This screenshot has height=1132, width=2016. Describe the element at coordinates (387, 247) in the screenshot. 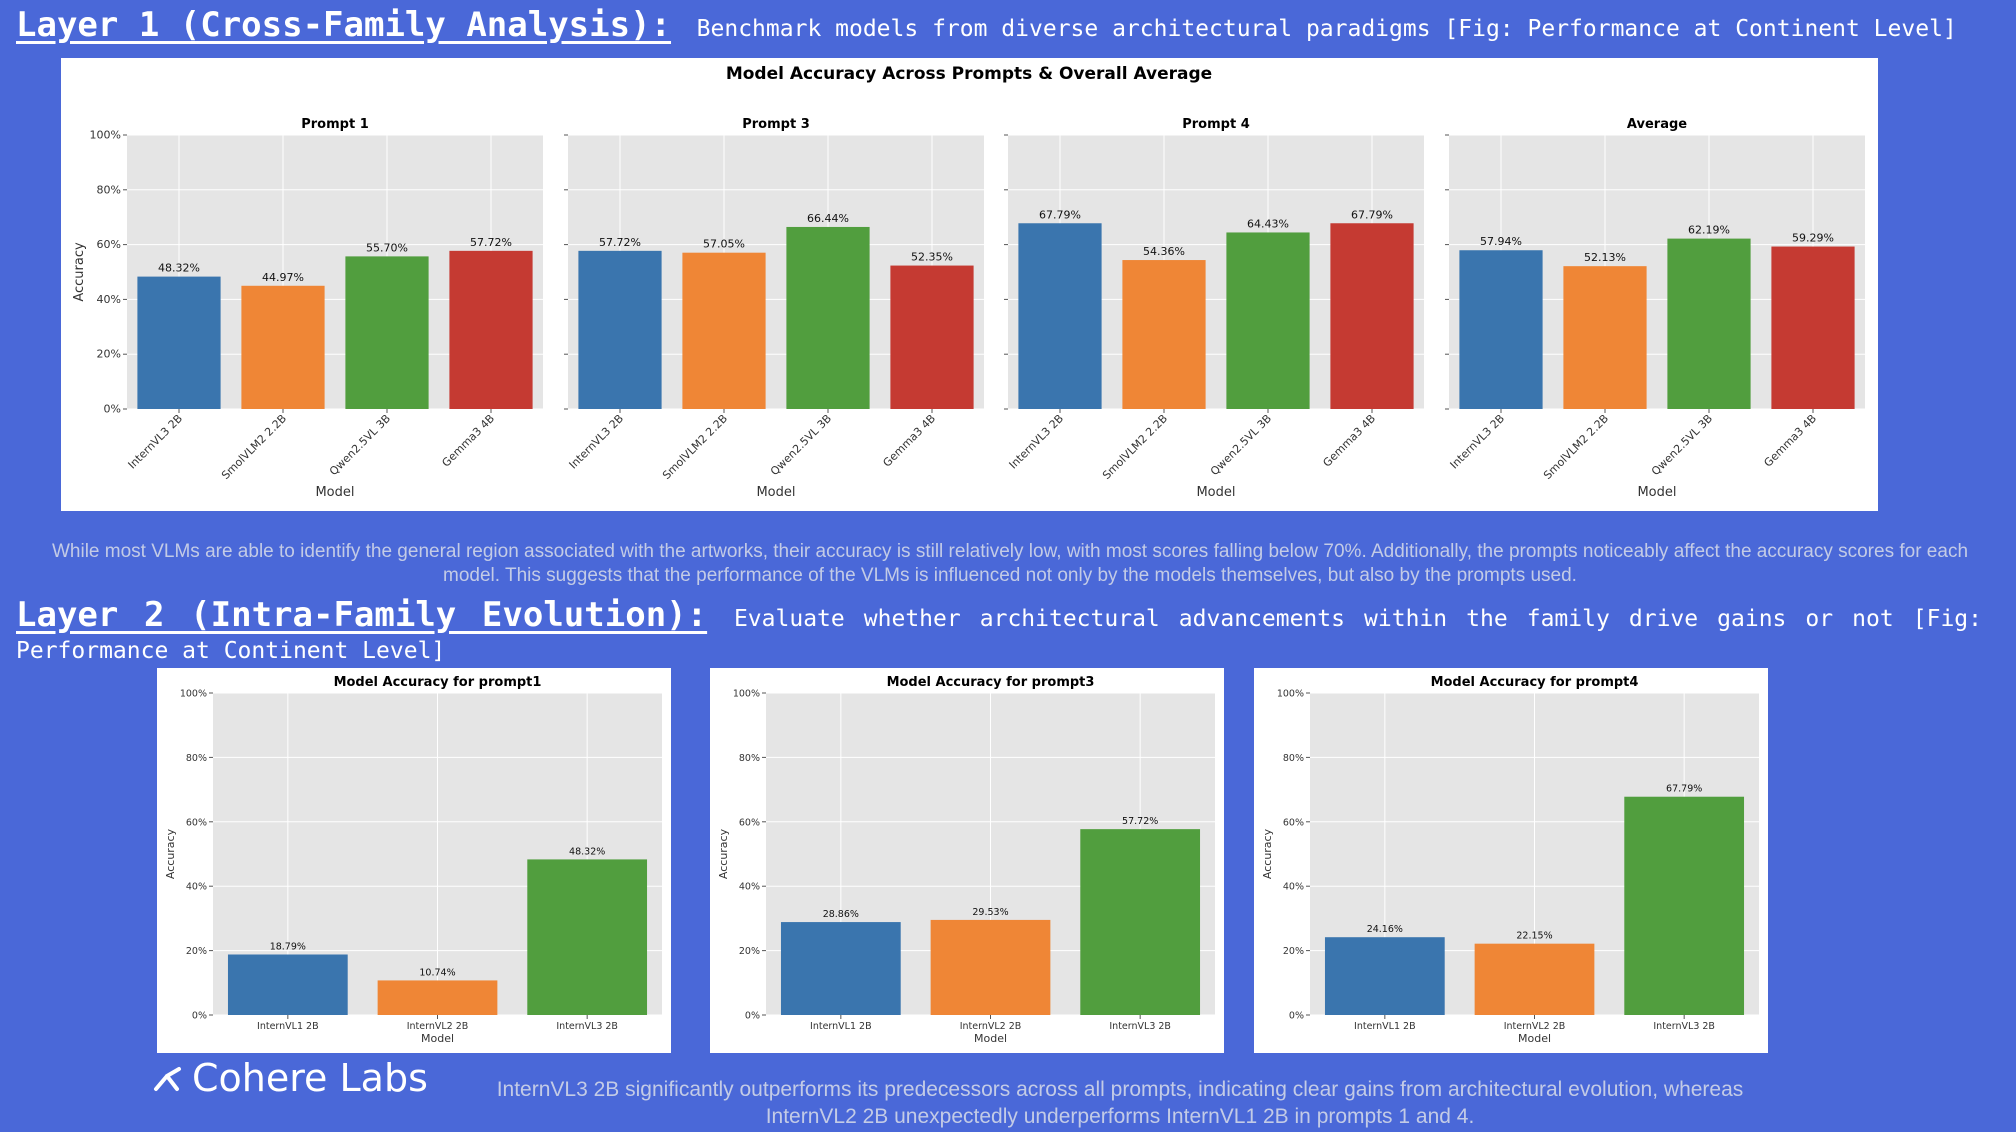

I see `bar-value-label: 55.70%` at that location.